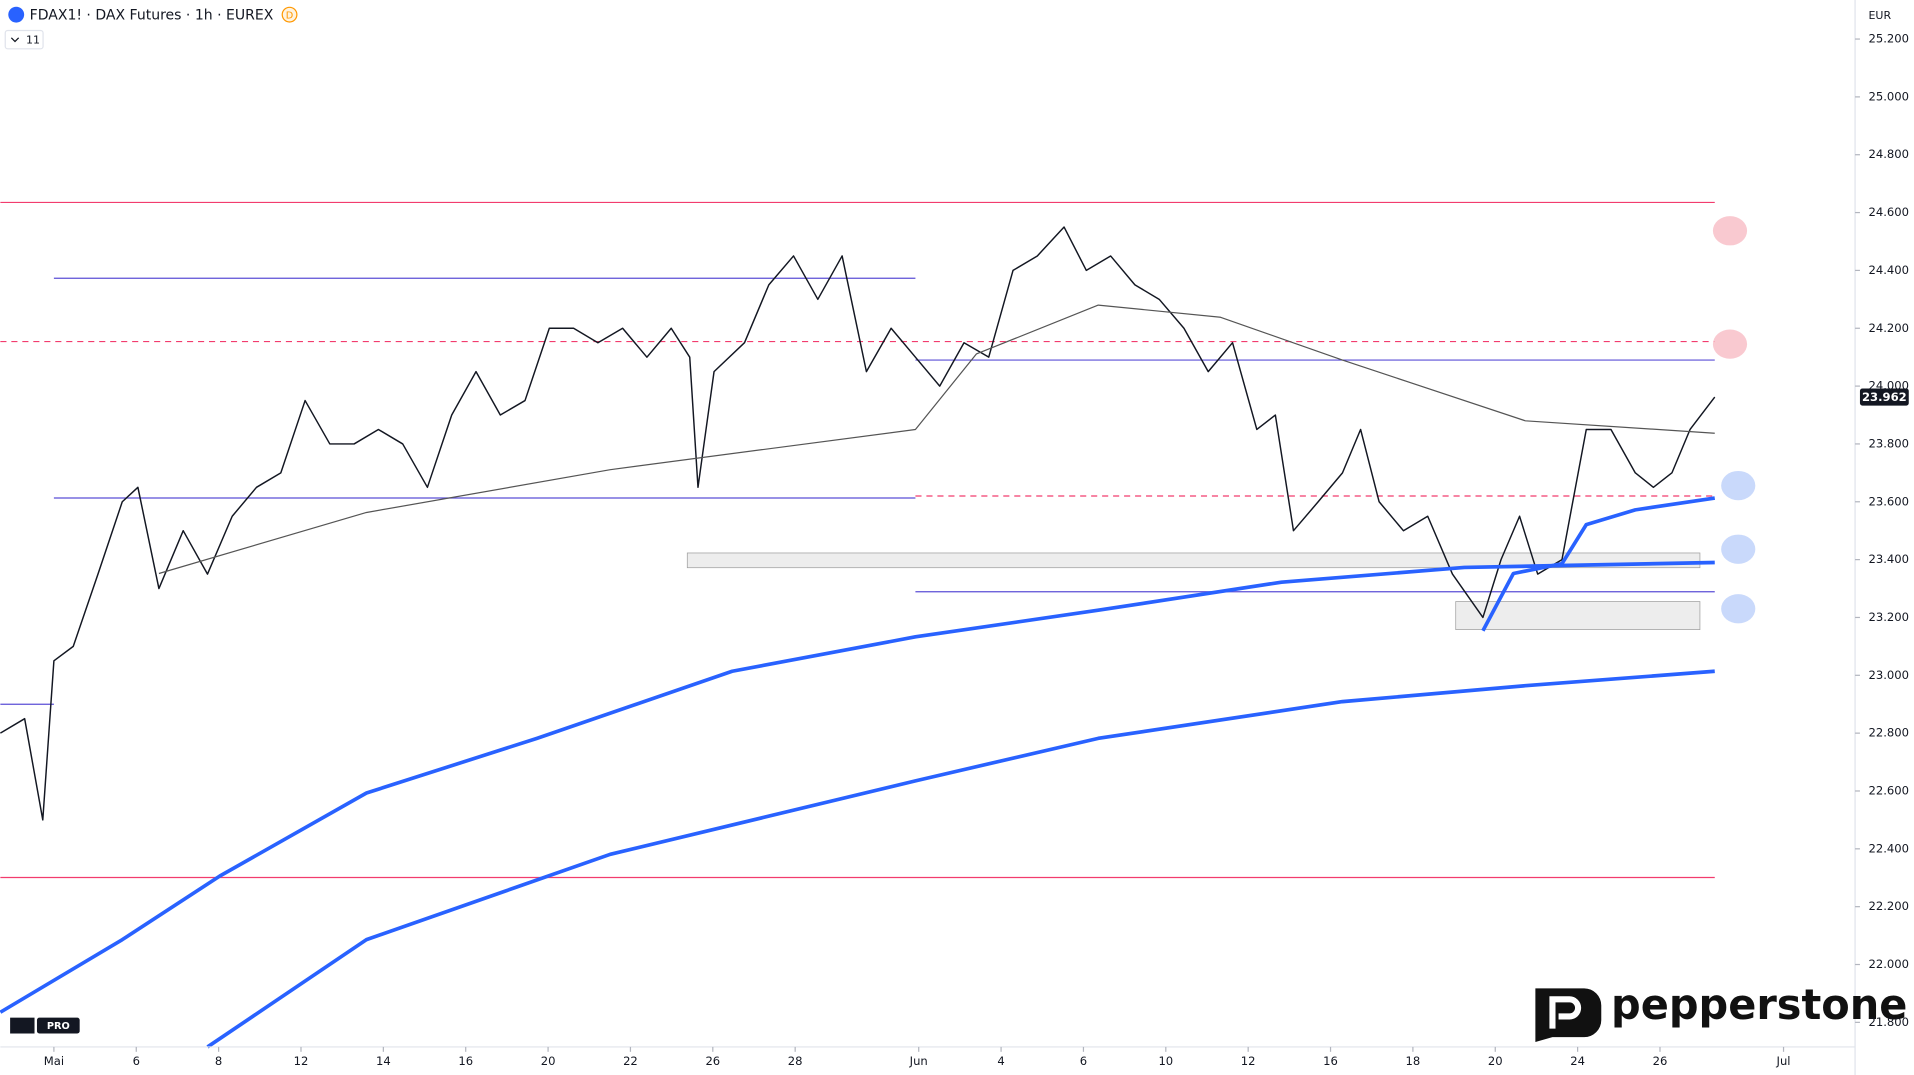  Describe the element at coordinates (1888, 443) in the screenshot. I see `y-tick-label: 23.800` at that location.